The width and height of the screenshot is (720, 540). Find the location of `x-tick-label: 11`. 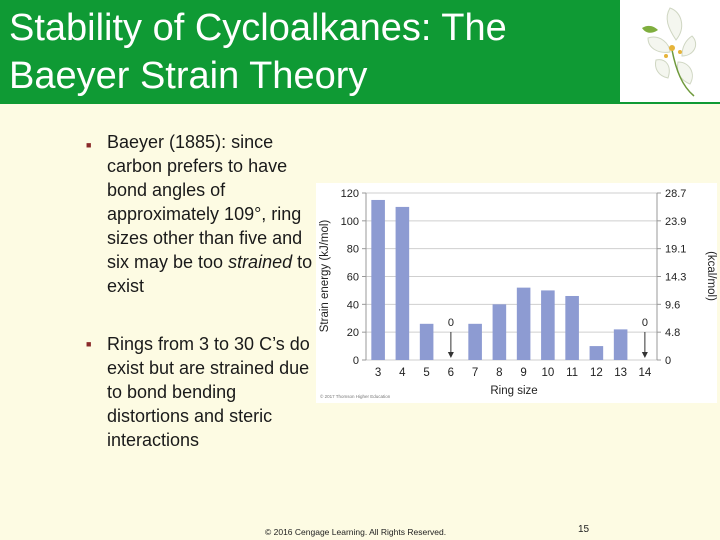

x-tick-label: 11 is located at coordinates (572, 373).